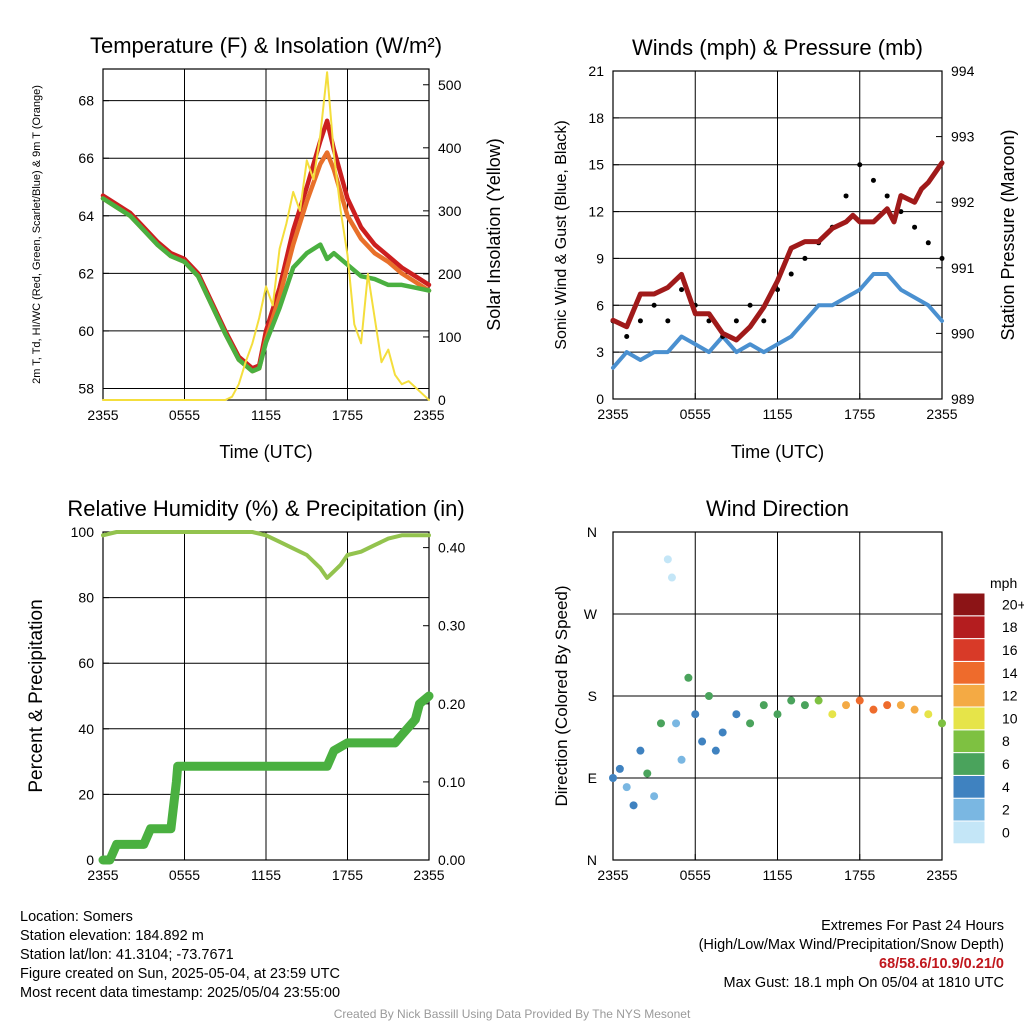 The width and height of the screenshot is (1024, 1024). I want to click on x-axis-label: Time (UTC), so click(265, 452).